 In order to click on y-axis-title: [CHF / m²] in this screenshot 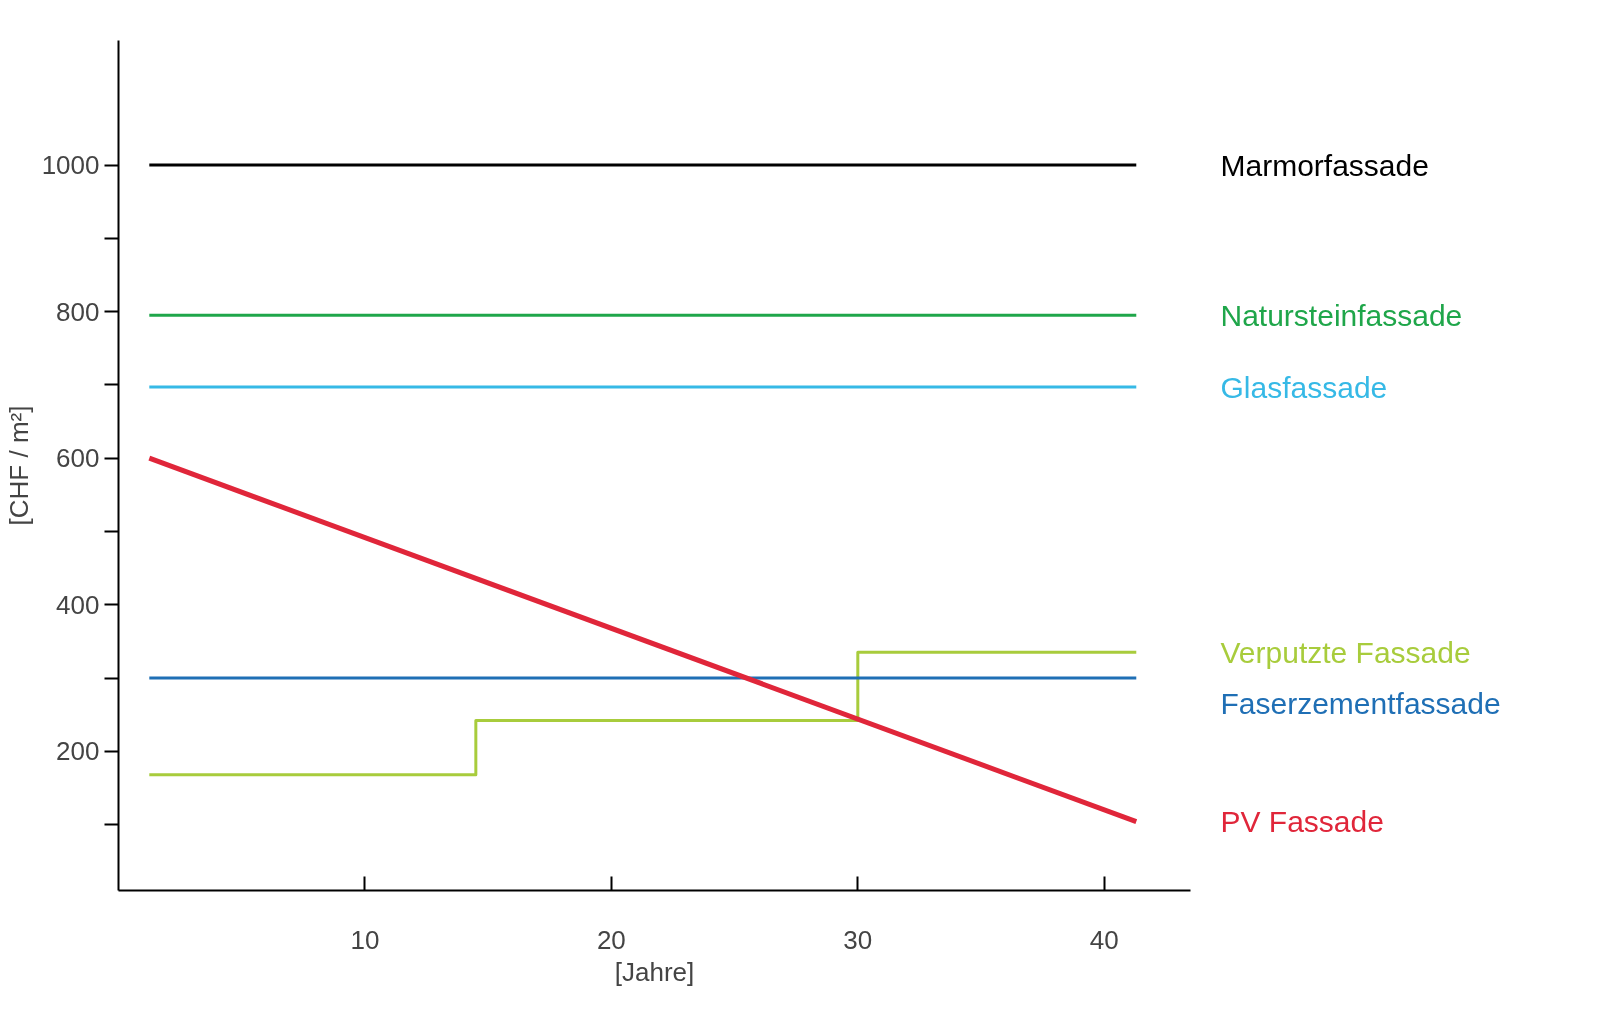, I will do `click(18, 465)`.